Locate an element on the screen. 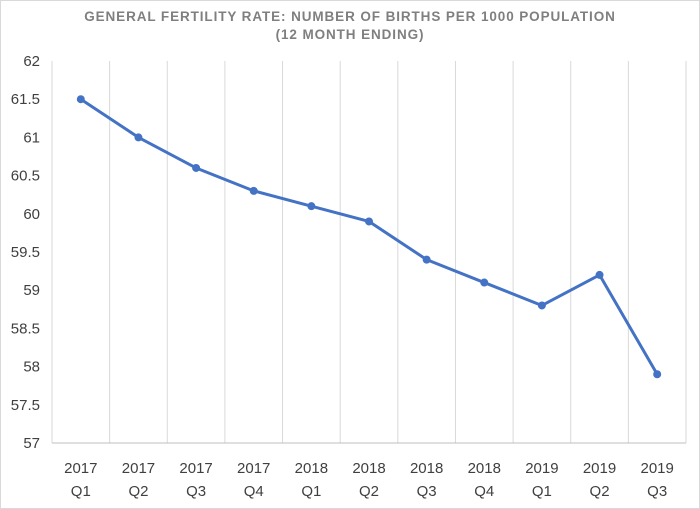  y-tick-label: 57.5 is located at coordinates (25, 405).